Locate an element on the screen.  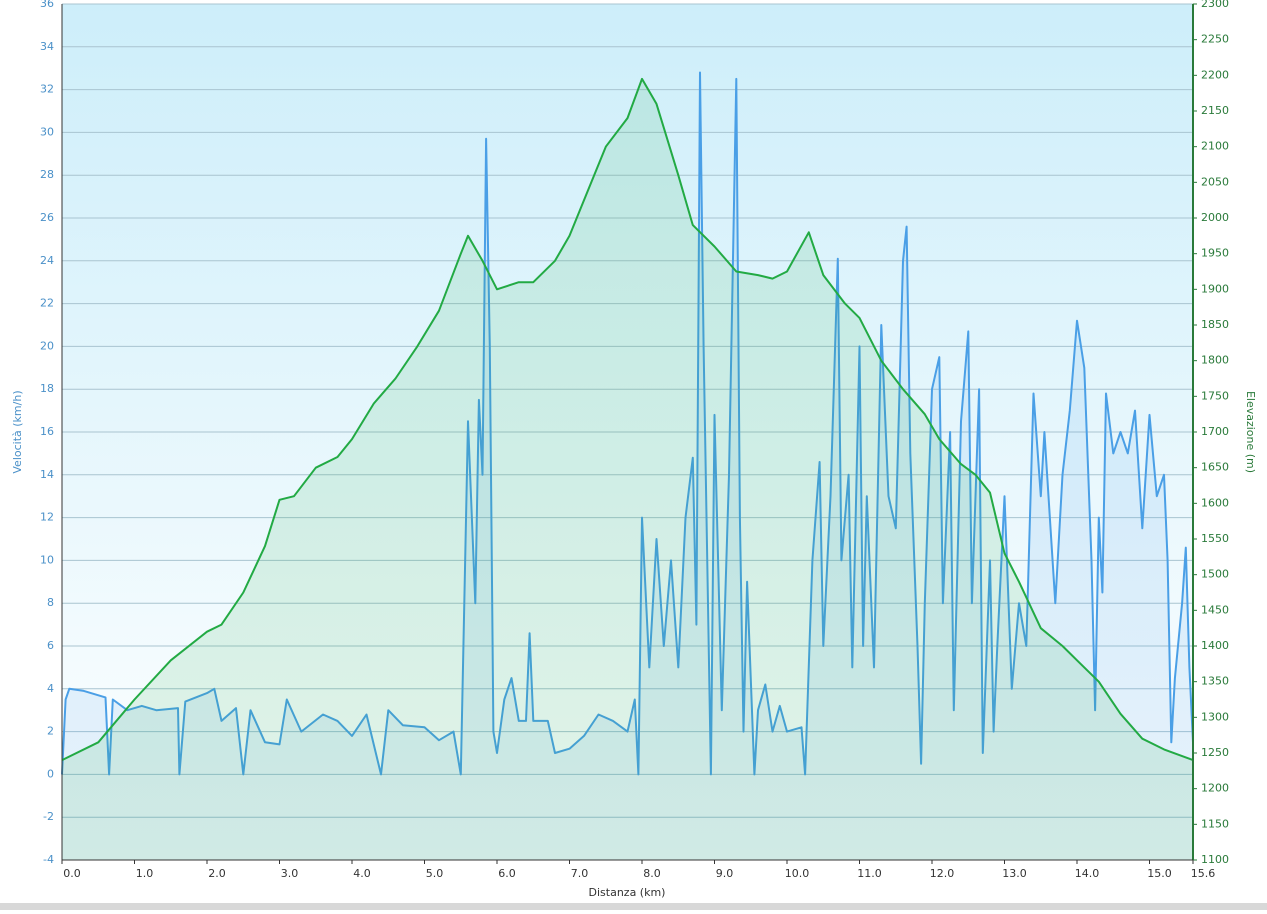
y-tick-label: 16 is located at coordinates (47, 431).